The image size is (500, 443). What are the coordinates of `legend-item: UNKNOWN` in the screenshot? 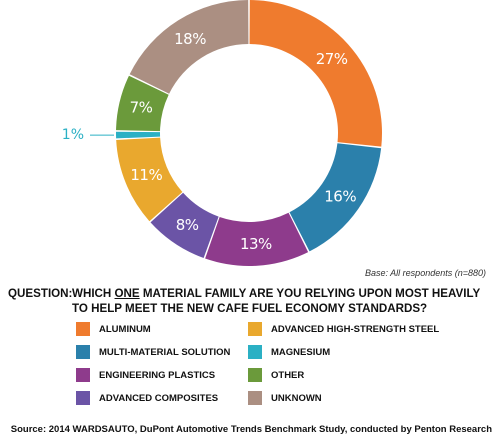 It's located at (285, 398).